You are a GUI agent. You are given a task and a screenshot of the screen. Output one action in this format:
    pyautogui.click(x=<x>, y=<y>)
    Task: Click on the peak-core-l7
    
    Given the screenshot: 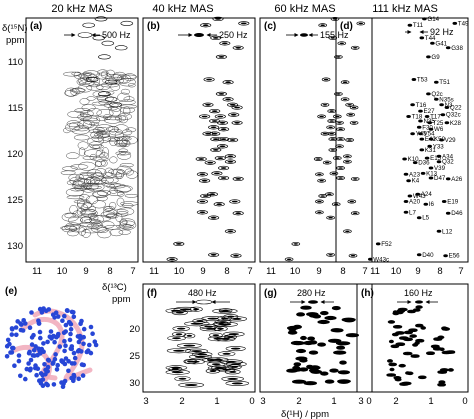 What is the action you would take?
    pyautogui.click(x=202, y=212)
    